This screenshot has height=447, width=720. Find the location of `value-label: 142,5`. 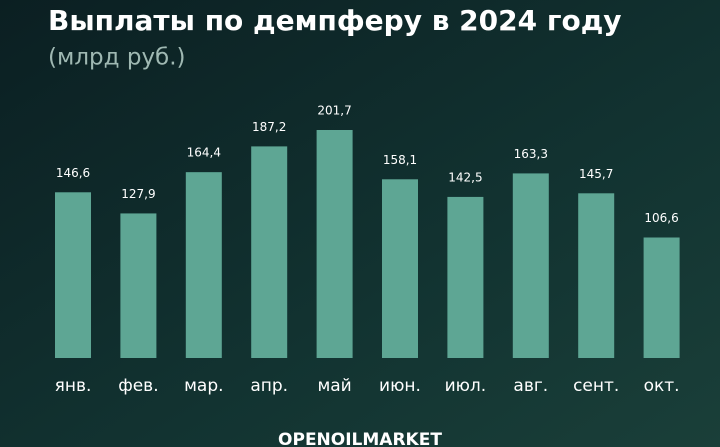

value-label: 142,5 is located at coordinates (465, 177).